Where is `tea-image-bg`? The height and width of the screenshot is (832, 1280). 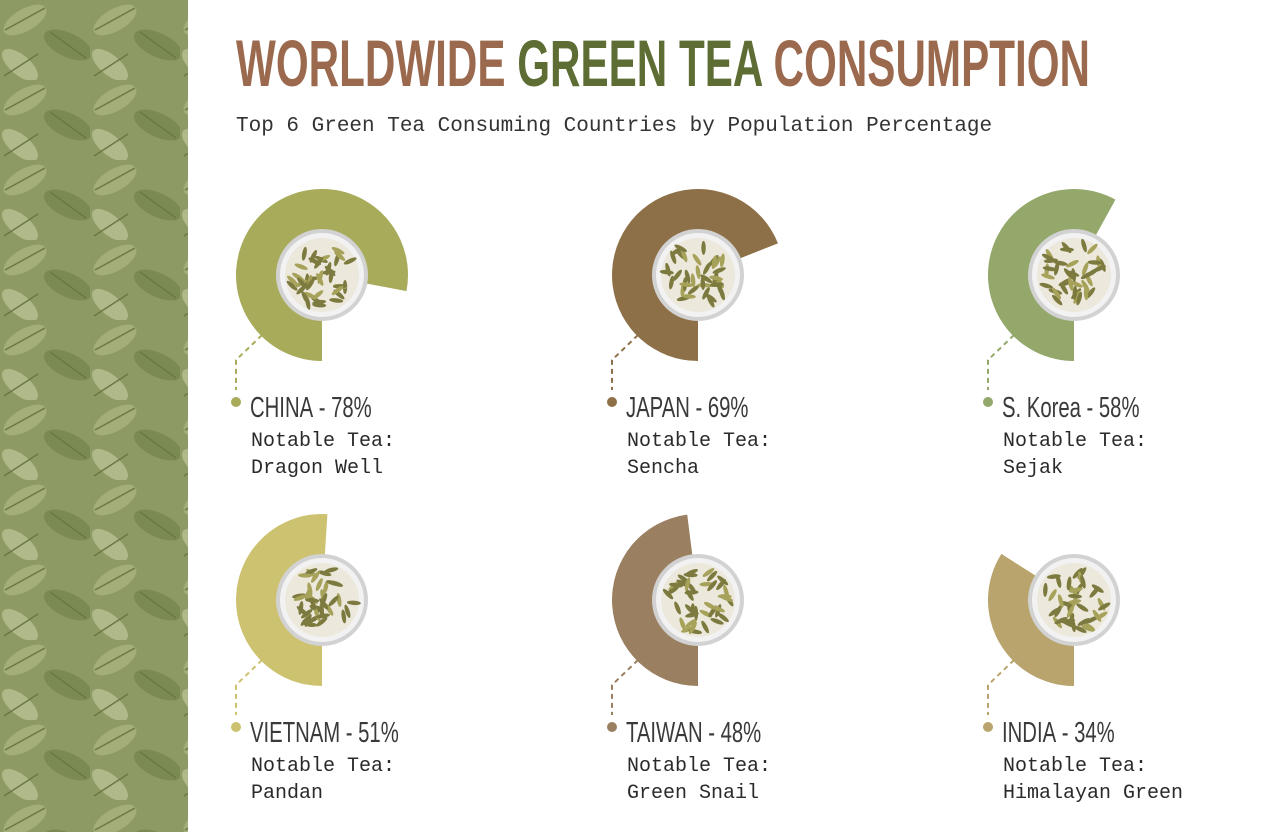 tea-image-bg is located at coordinates (698, 600).